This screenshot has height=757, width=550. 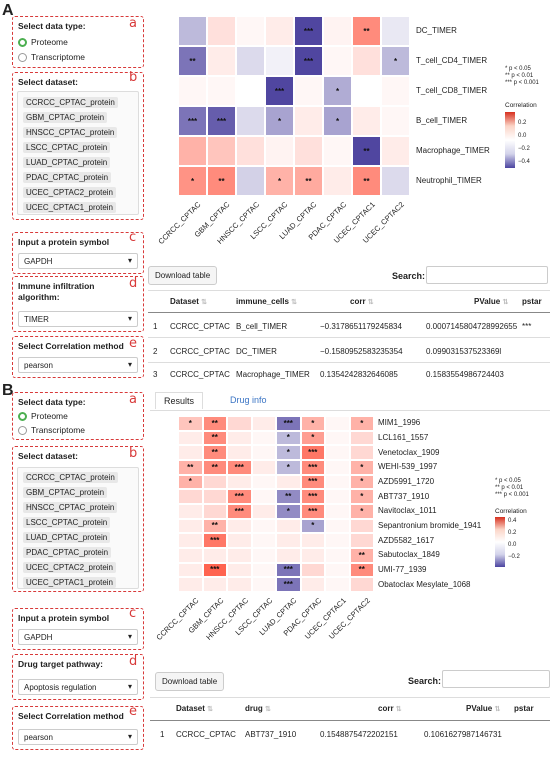 I want to click on protein-box-b: Input a protein symbol GAPDH ▾, so click(x=78, y=629).